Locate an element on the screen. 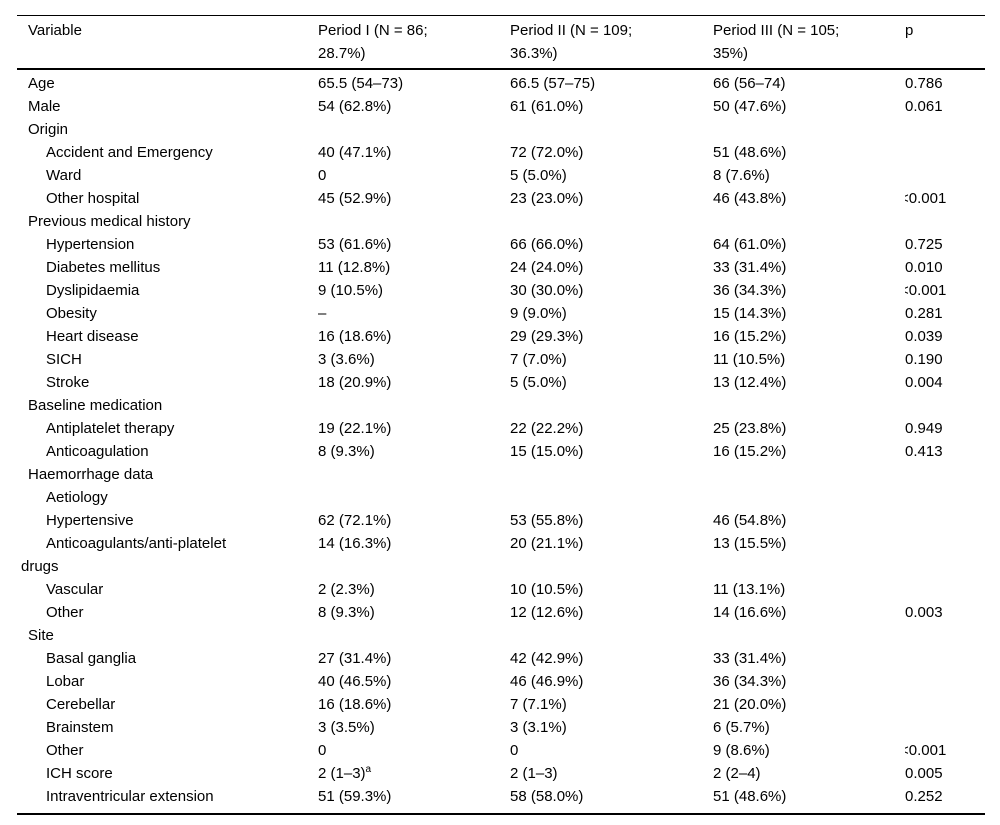 The width and height of the screenshot is (1000, 825). row-label: Male is located at coordinates (44, 106).